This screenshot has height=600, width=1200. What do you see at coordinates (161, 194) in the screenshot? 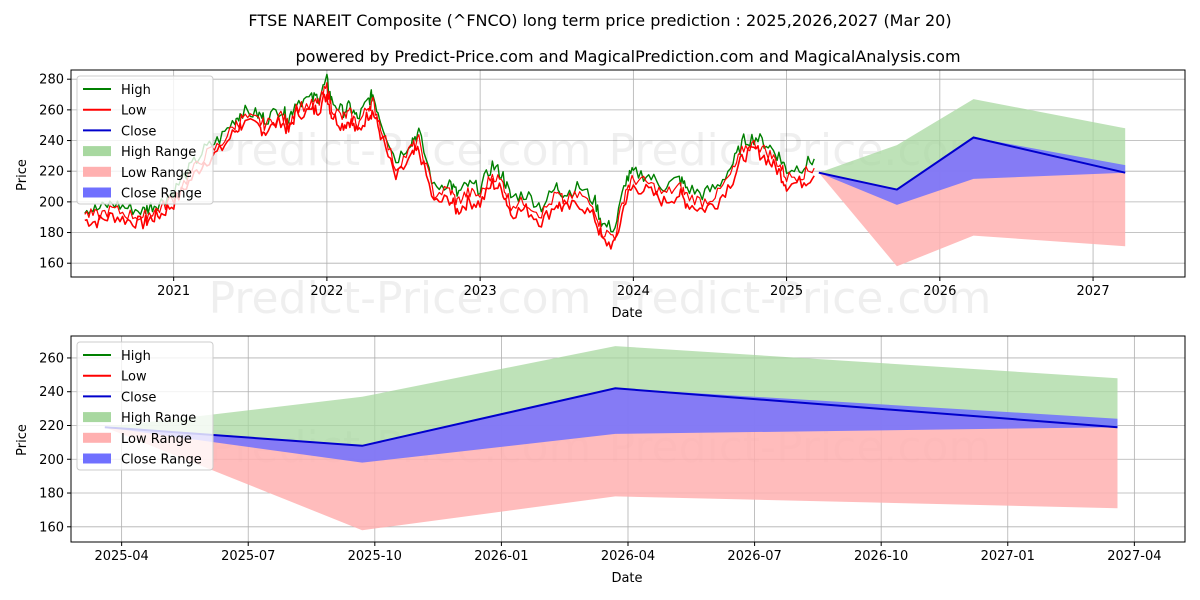
I see `top-legend-close-range-label: Close Range` at bounding box center [161, 194].